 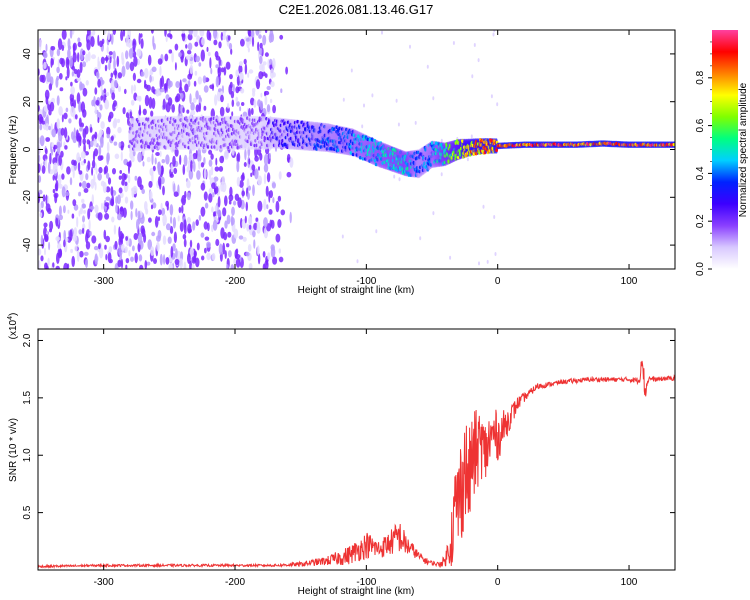 What do you see at coordinates (27, 340) in the screenshot?
I see `y-tick-label: 2.0` at bounding box center [27, 340].